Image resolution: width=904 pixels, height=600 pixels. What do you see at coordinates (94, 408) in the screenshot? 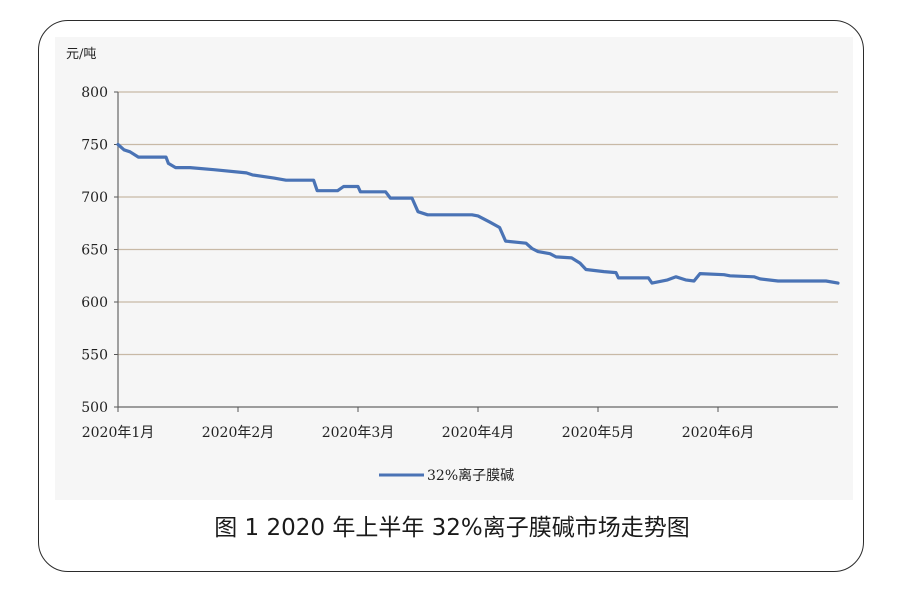
I see `y-tick-label: 500` at bounding box center [94, 408].